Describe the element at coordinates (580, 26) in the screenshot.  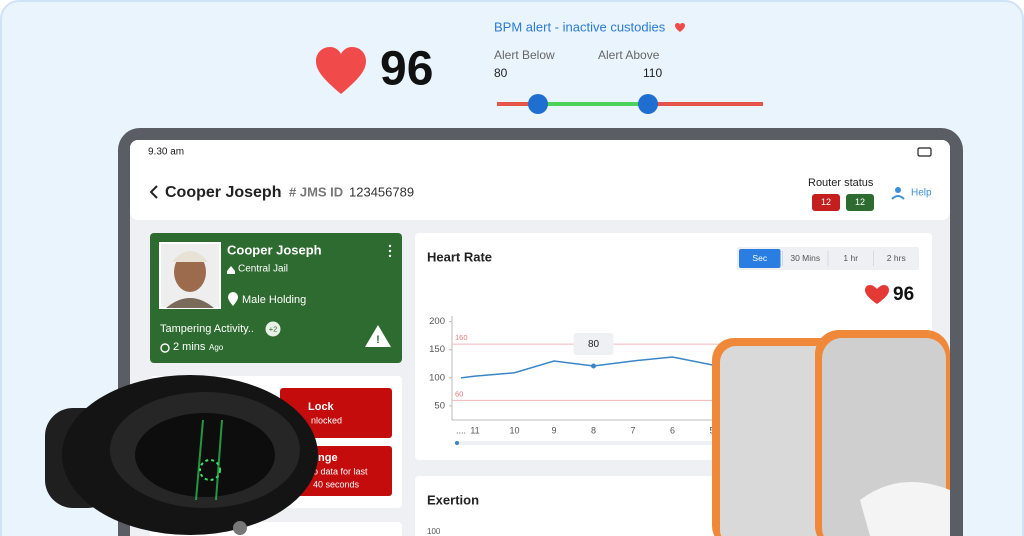
I see `alert-title: BPM alert - inactive custodies` at that location.